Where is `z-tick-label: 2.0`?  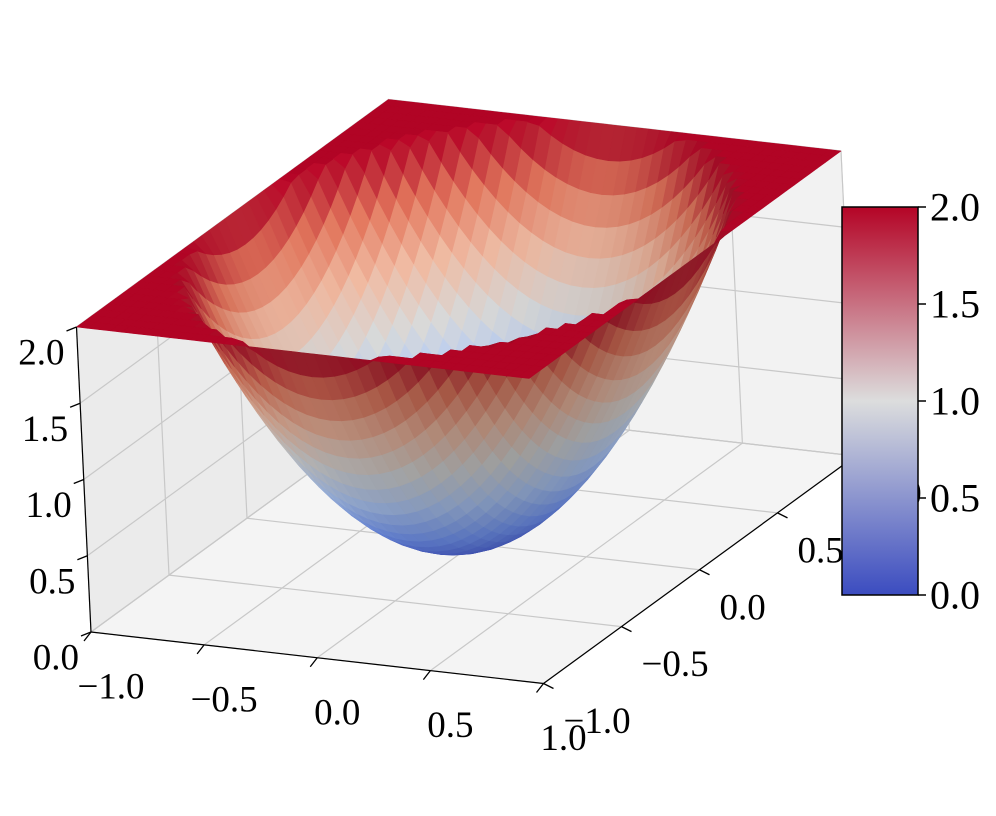
z-tick-label: 2.0 is located at coordinates (41, 353).